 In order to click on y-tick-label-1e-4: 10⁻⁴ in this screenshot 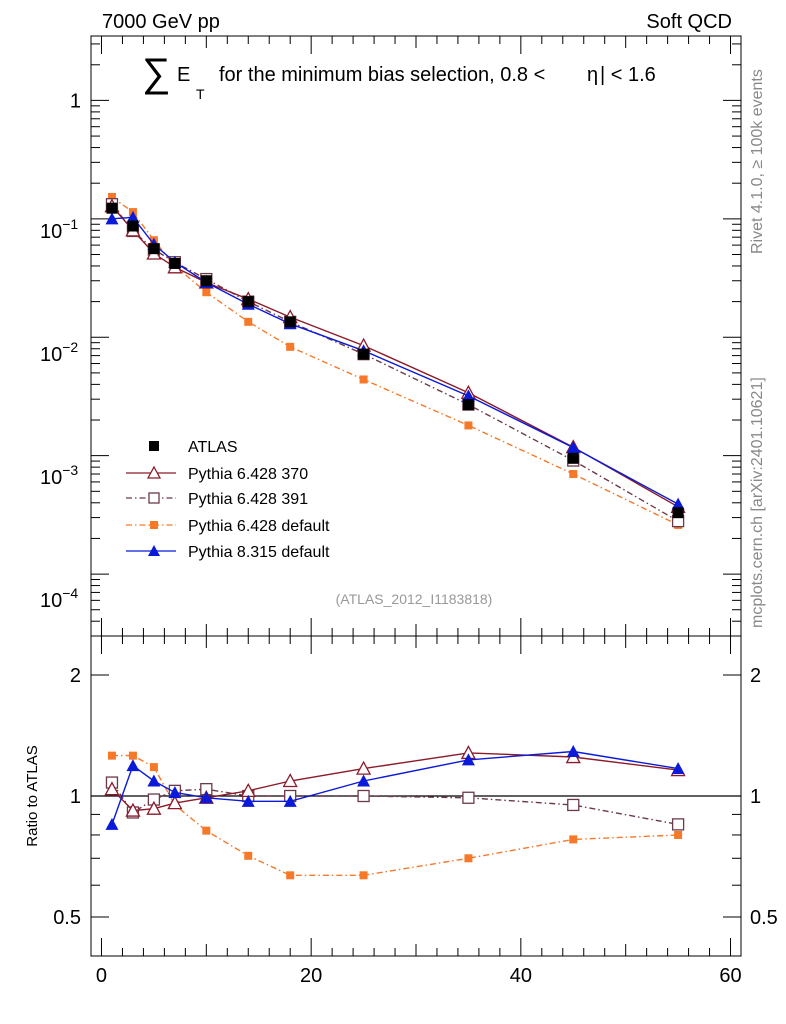, I will do `click(59, 598)`.